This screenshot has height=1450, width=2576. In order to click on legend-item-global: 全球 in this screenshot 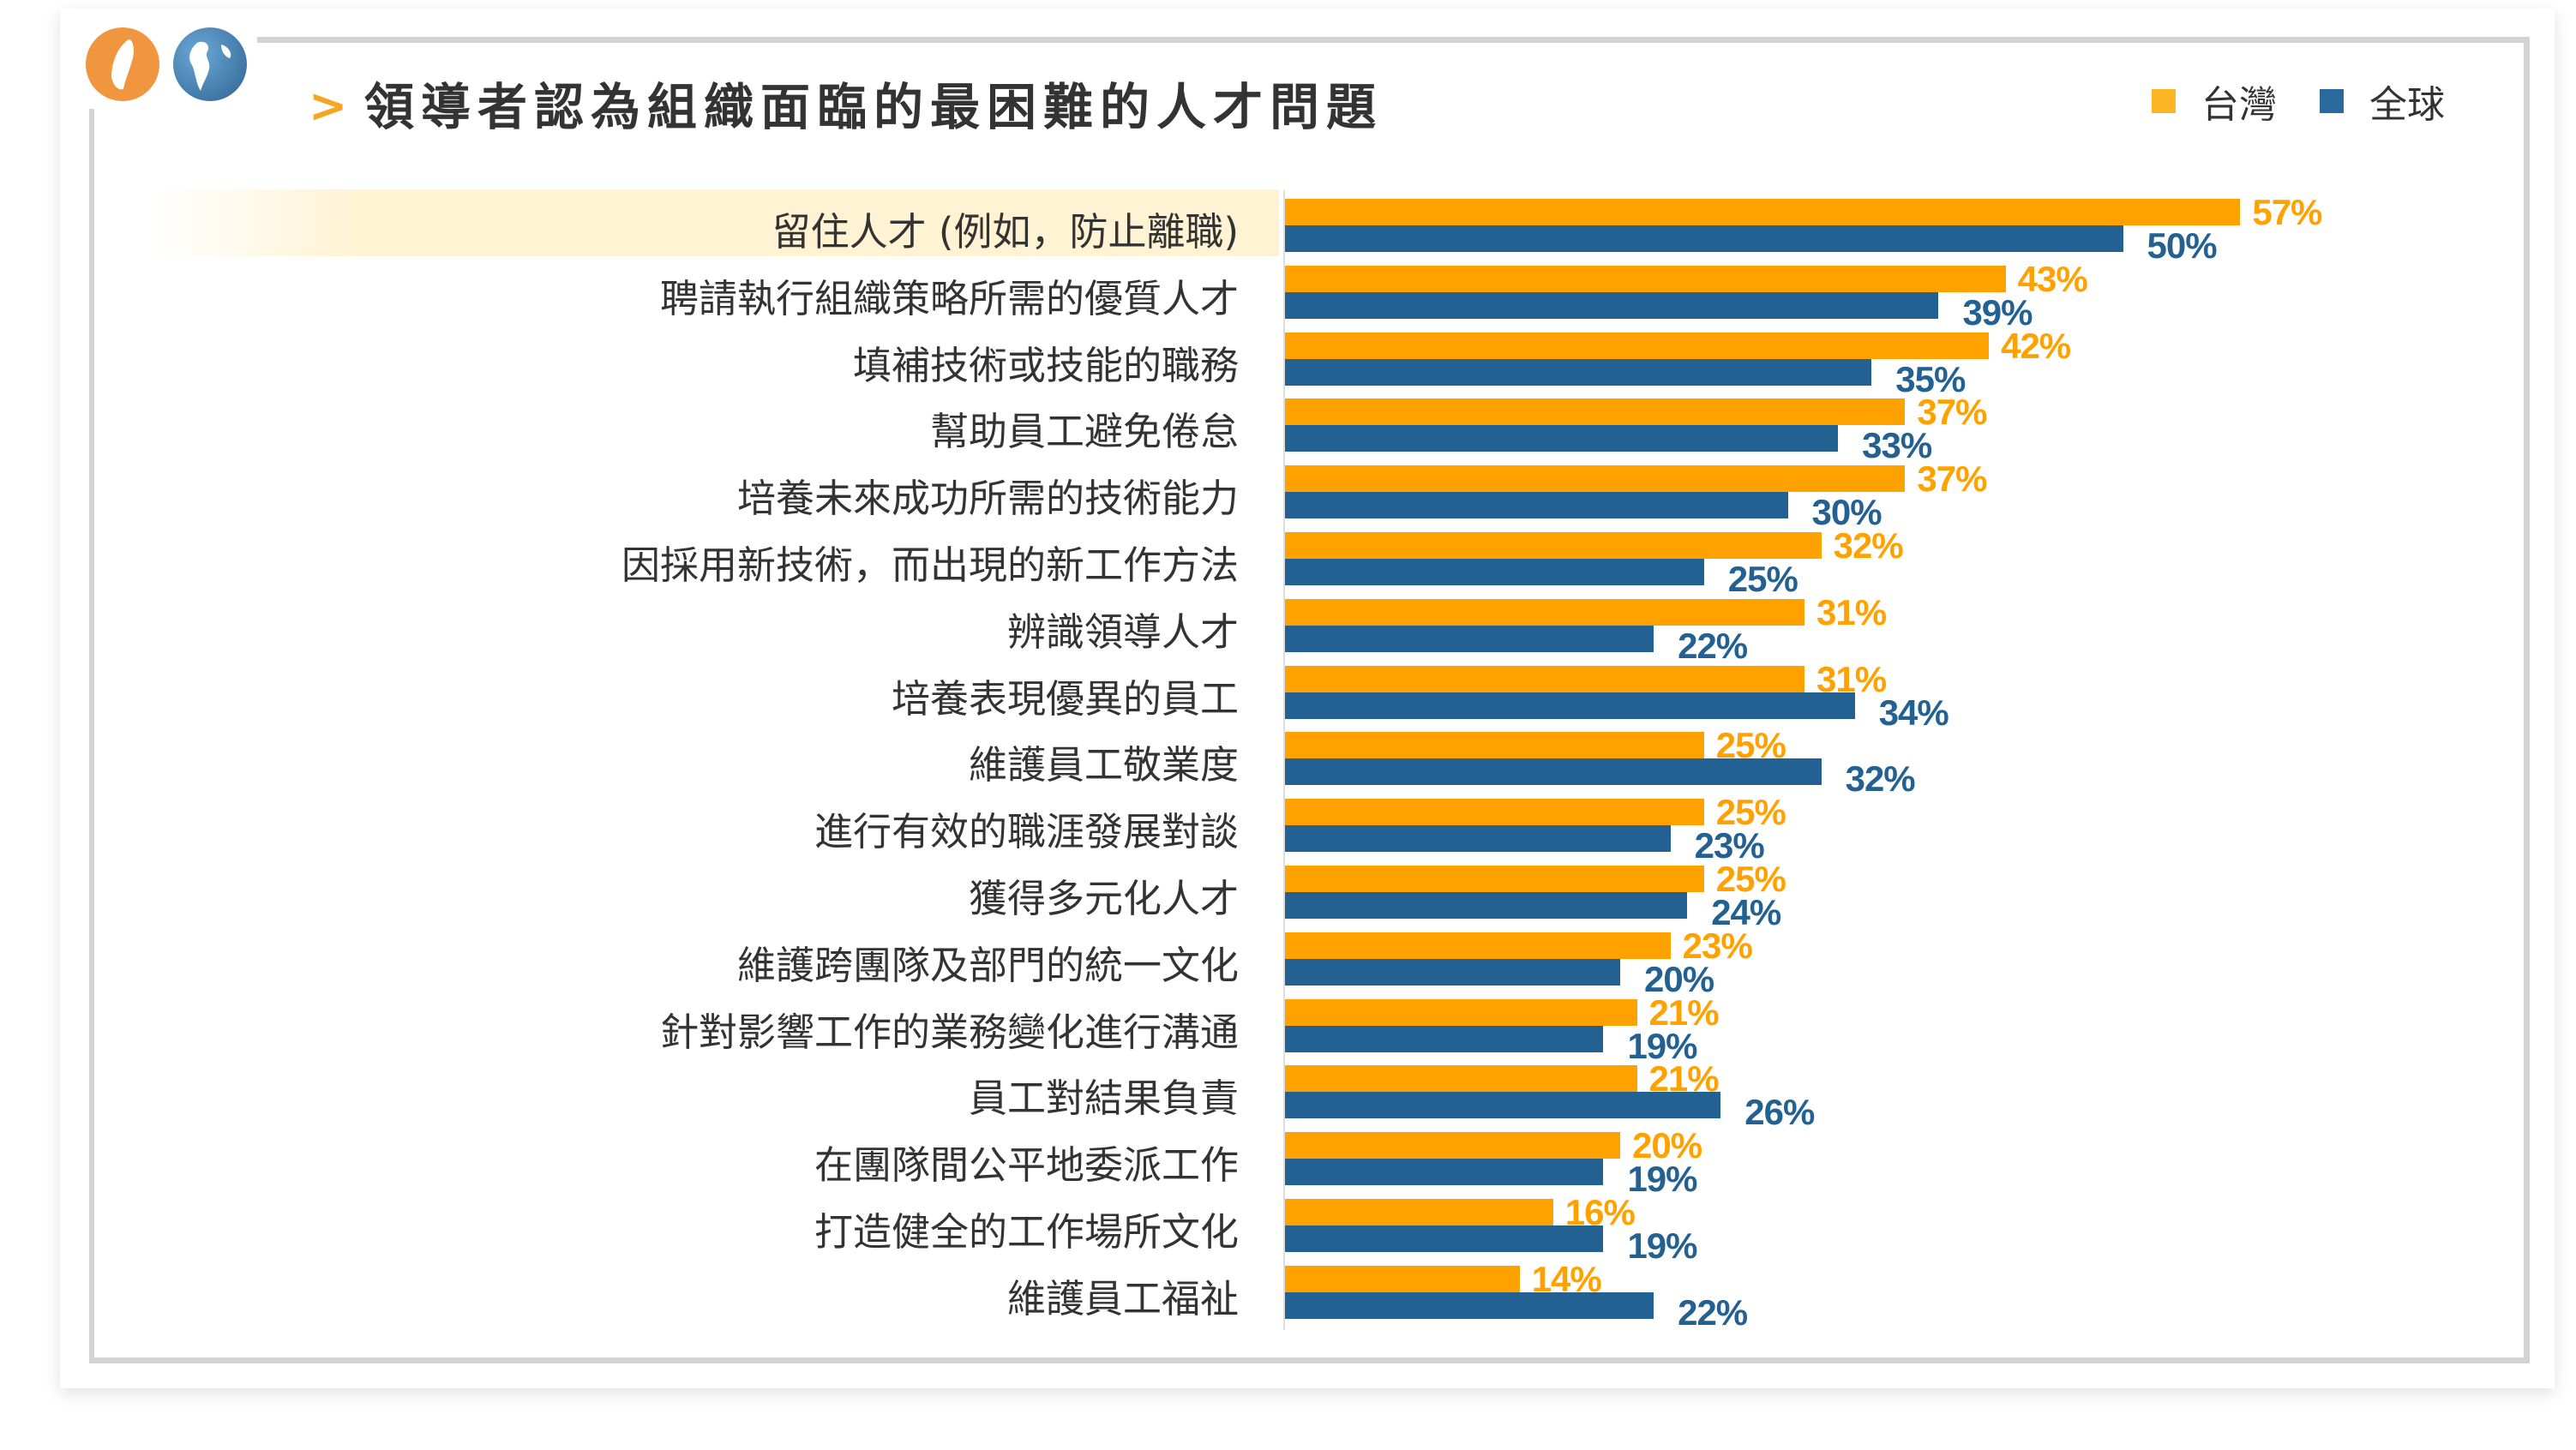, I will do `click(2382, 101)`.